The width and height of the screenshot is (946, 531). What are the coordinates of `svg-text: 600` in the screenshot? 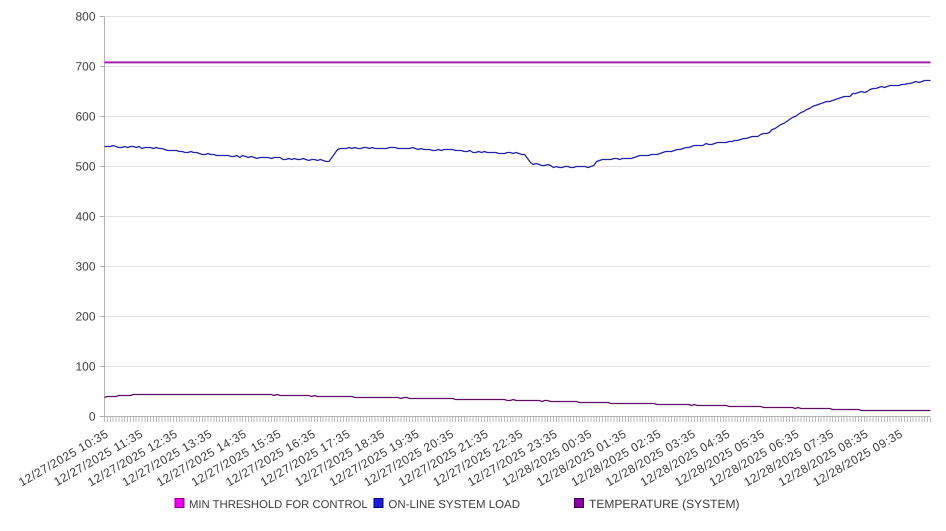 It's located at (85, 117).